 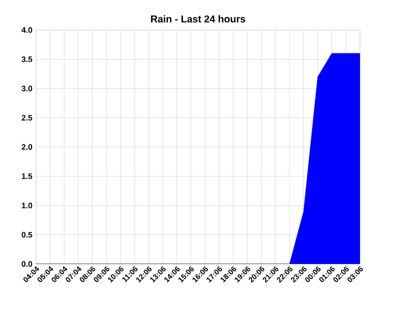 I want to click on chart-title: Rain - Last 24 hours, so click(x=198, y=18).